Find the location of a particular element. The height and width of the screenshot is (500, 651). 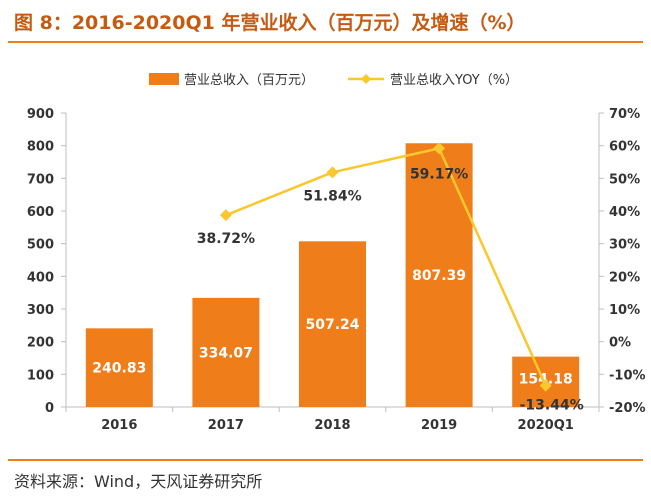

x-tick-label: 2019 is located at coordinates (439, 425).